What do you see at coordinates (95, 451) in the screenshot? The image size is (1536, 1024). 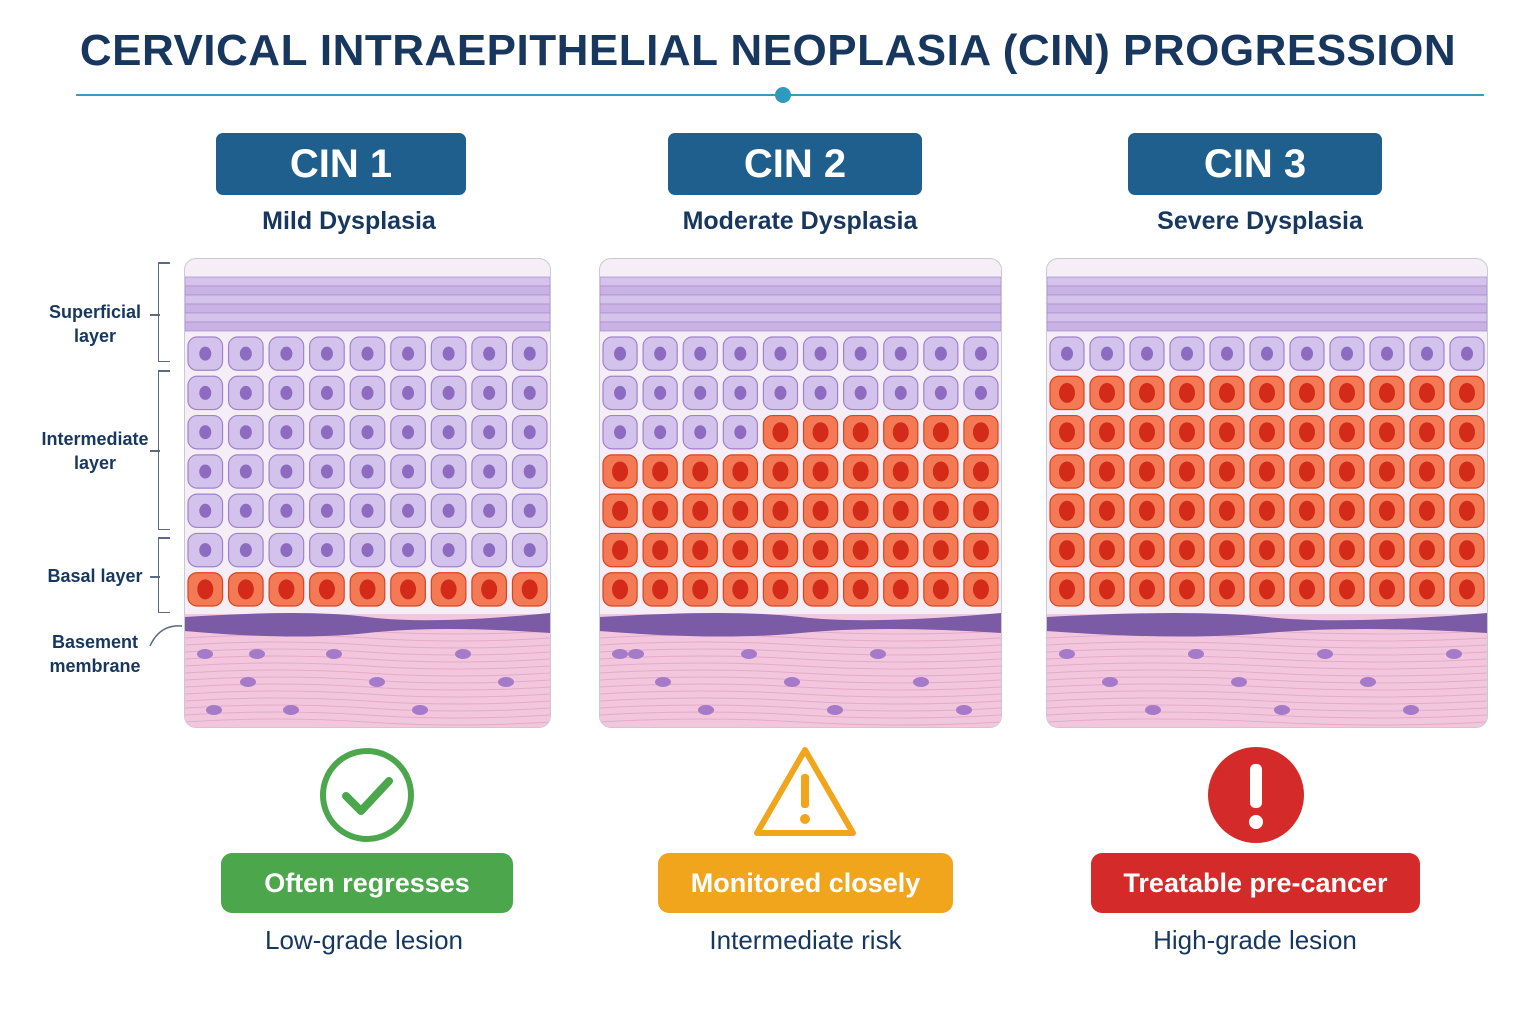 I see `label-intermediate-layer: Intermediate layer` at bounding box center [95, 451].